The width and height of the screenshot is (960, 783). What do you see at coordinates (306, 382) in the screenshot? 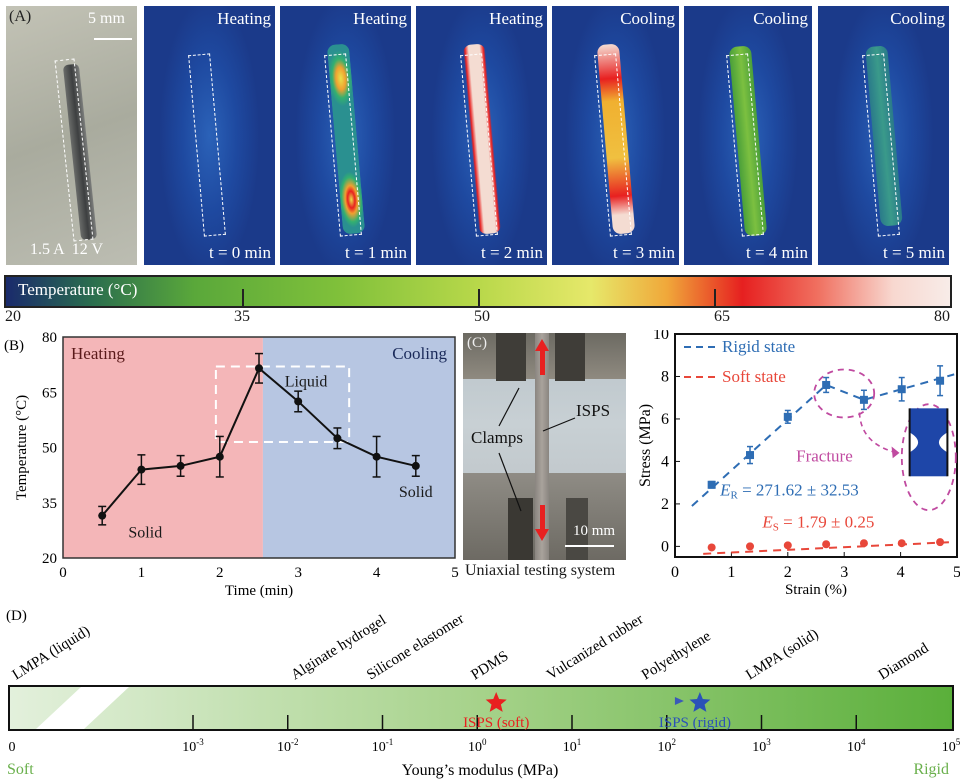
I see `phase-annotation: Liquid` at bounding box center [306, 382].